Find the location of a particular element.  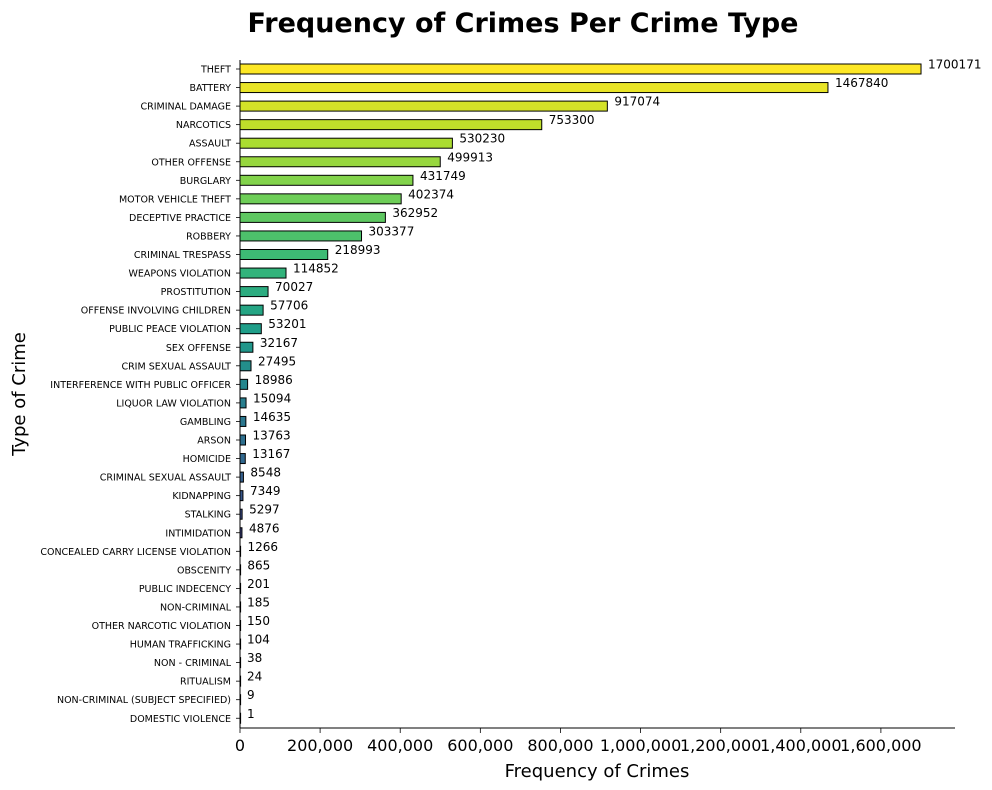

x-tick-label-0: 0 is located at coordinates (240, 745).